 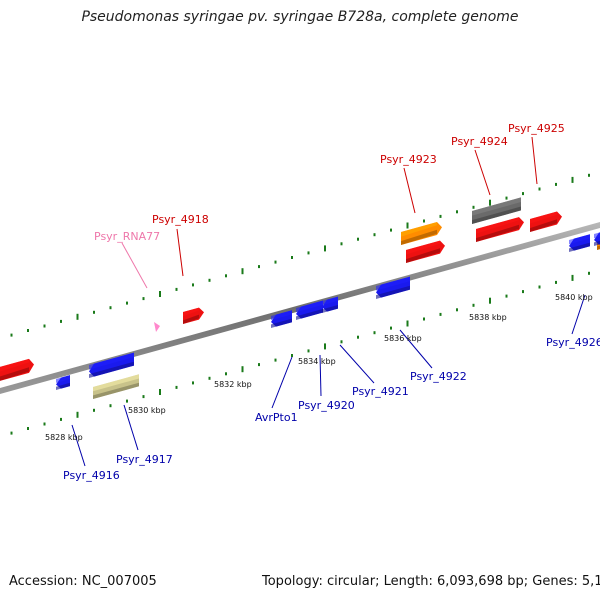 I want to click on gene-psyr-4926-shadow, so click(x=579, y=247).